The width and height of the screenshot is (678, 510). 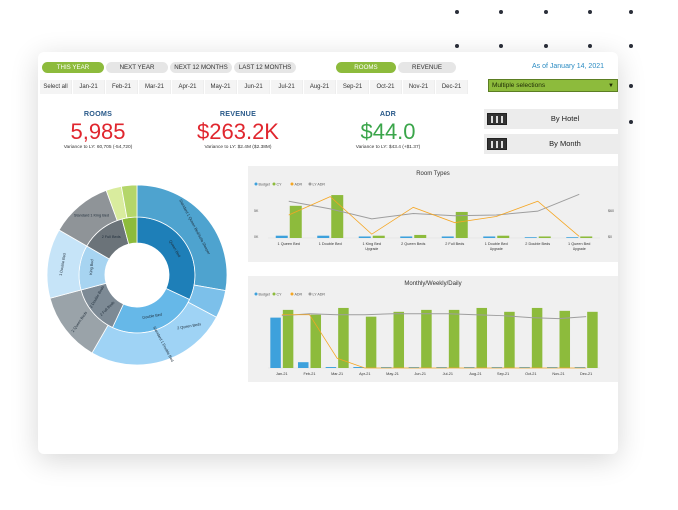 I want to click on x-tick-label: Jun-21, so click(x=420, y=374).